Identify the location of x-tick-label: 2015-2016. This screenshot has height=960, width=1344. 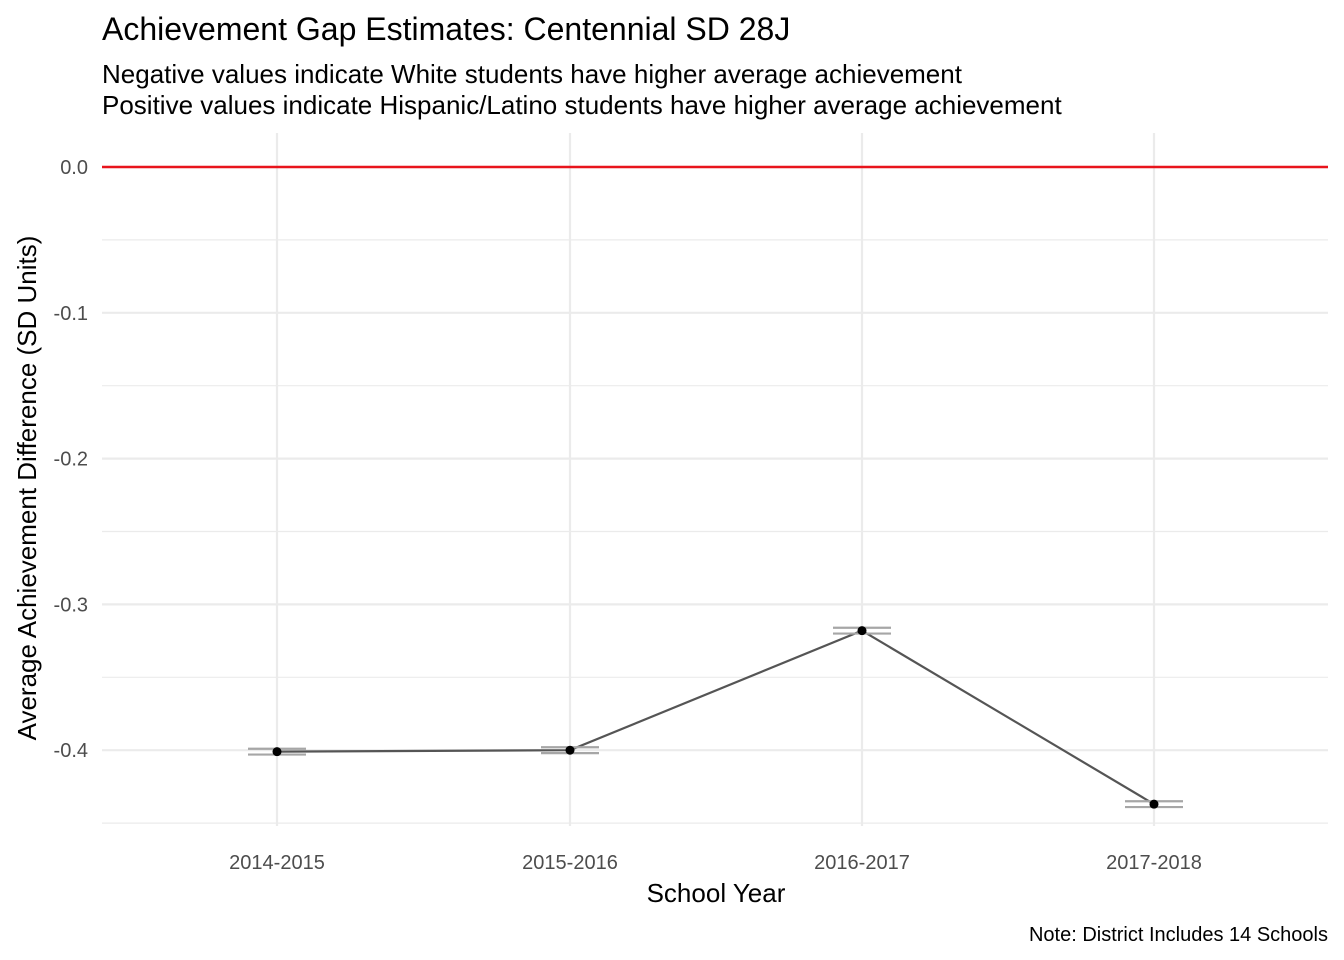
(570, 863).